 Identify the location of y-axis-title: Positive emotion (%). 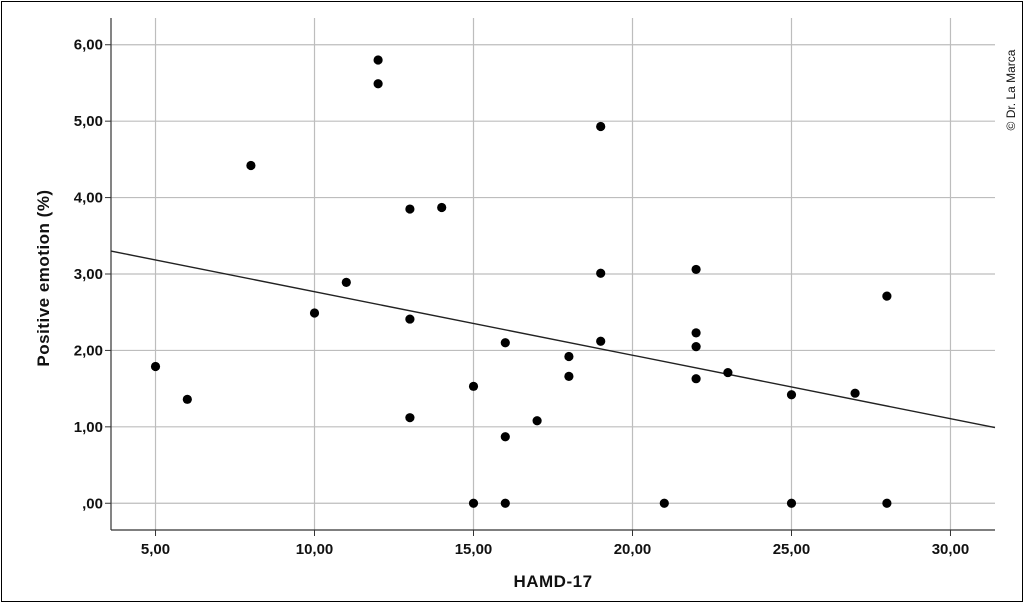
(43, 277).